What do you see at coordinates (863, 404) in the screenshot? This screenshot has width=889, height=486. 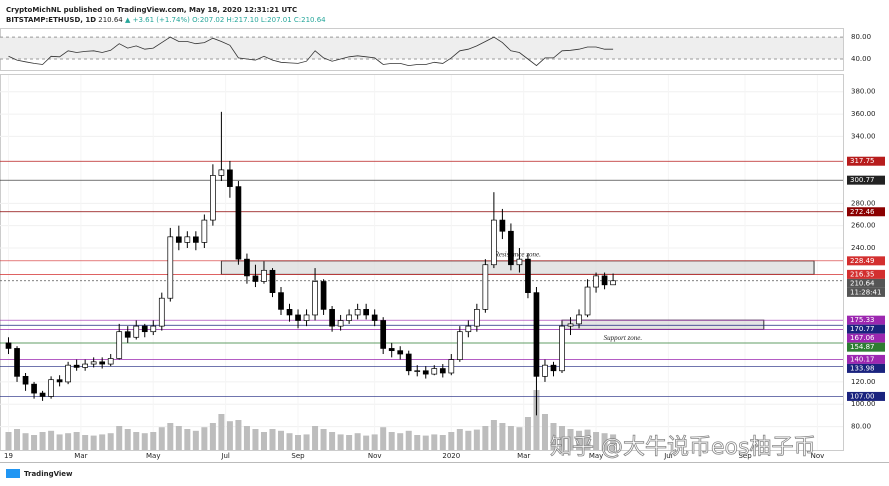 I see `y-tick-label: 100.00` at bounding box center [863, 404].